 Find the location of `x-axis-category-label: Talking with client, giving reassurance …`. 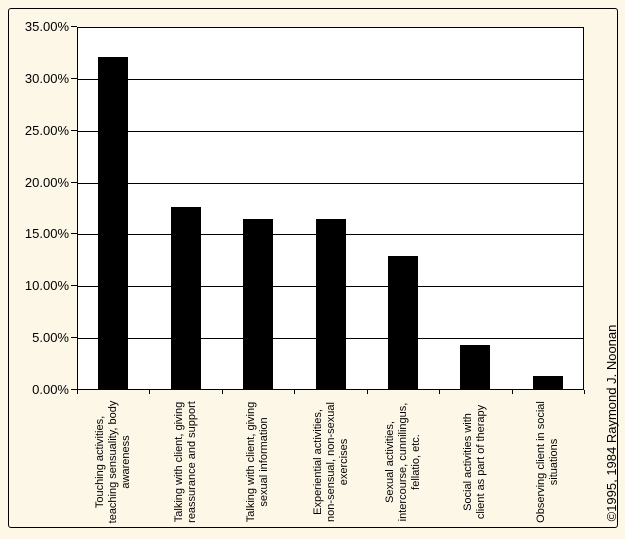

x-axis-category-label: Talking with client, giving reassurance … is located at coordinates (185, 462).